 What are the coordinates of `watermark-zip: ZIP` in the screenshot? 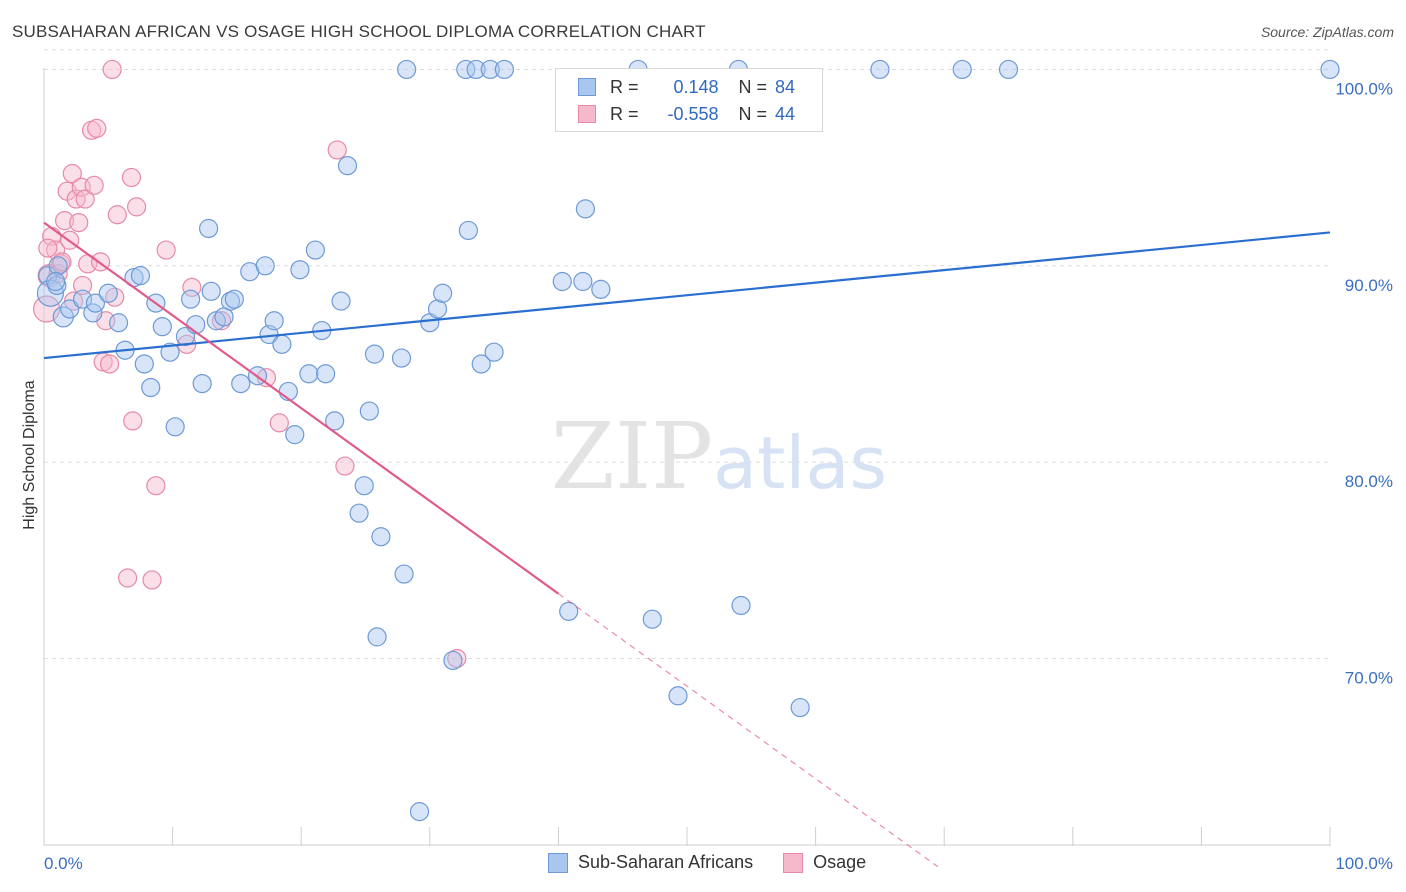 It's located at (632, 456).